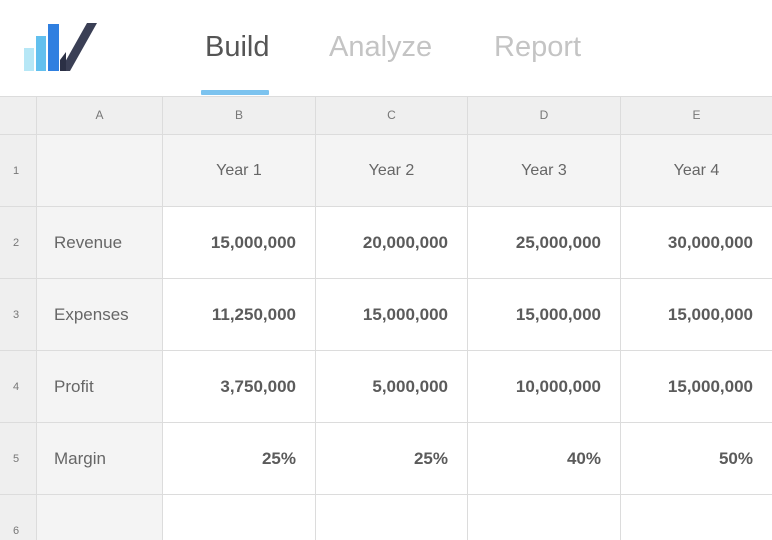 This screenshot has height=540, width=772. Describe the element at coordinates (100, 243) in the screenshot. I see `cell-a2: Revenue` at that location.